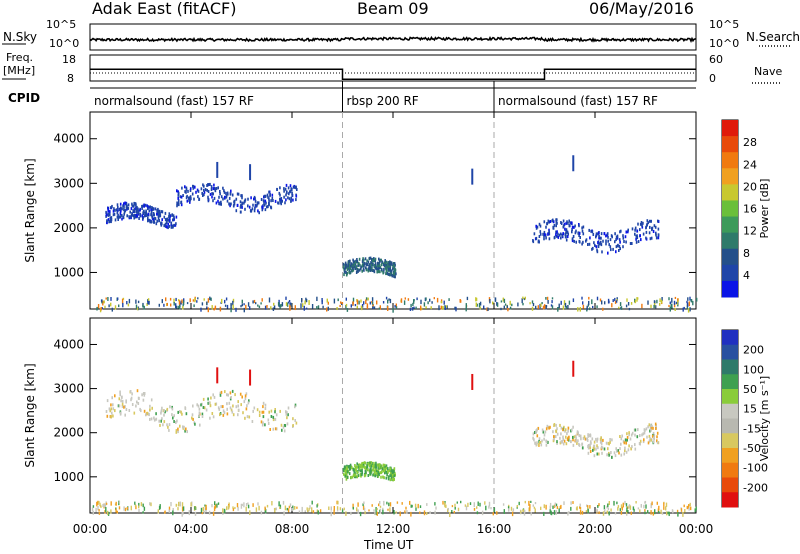 The height and width of the screenshot is (554, 800). Describe the element at coordinates (730, 160) in the screenshot. I see `power-colorbar-swatch` at that location.